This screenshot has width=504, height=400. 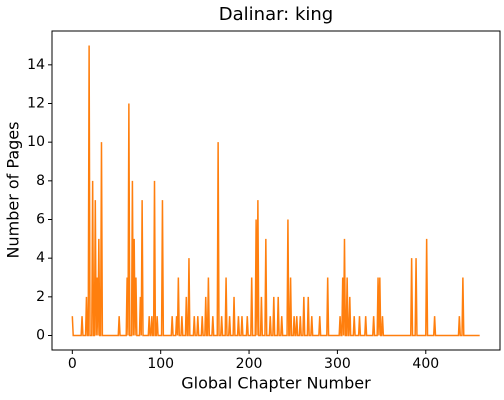 I want to click on y-tick-label: 14, so click(x=36, y=65).